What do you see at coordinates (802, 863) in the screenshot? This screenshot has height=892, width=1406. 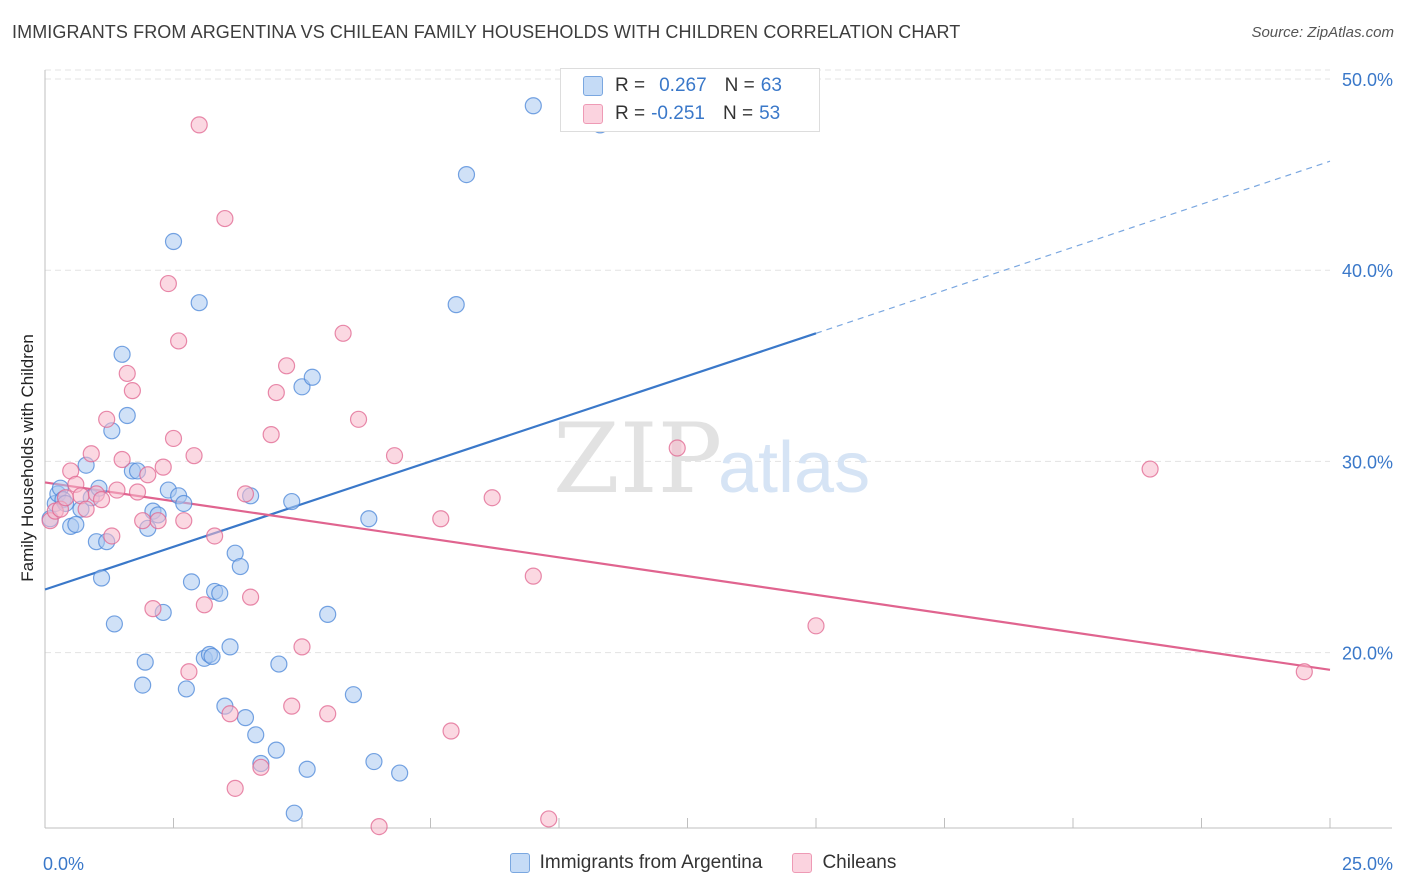 I see `series-swatch-chileans` at bounding box center [802, 863].